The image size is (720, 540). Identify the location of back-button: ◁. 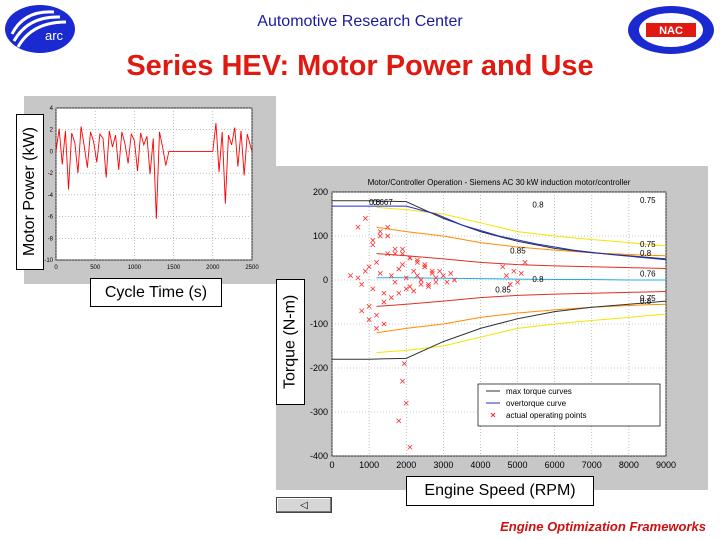
(304, 505).